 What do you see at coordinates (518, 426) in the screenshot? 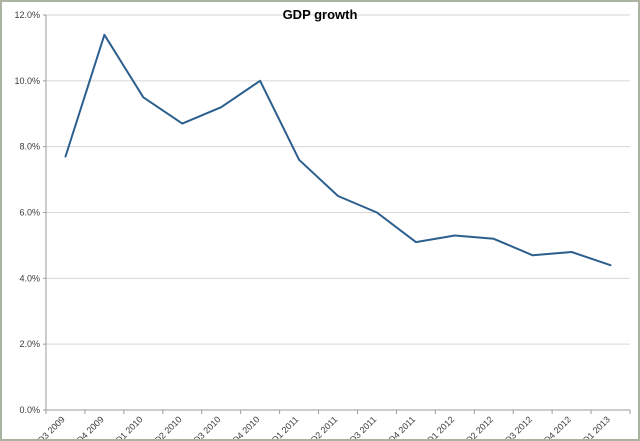
I see `svg-text: Q3 2012` at bounding box center [518, 426].